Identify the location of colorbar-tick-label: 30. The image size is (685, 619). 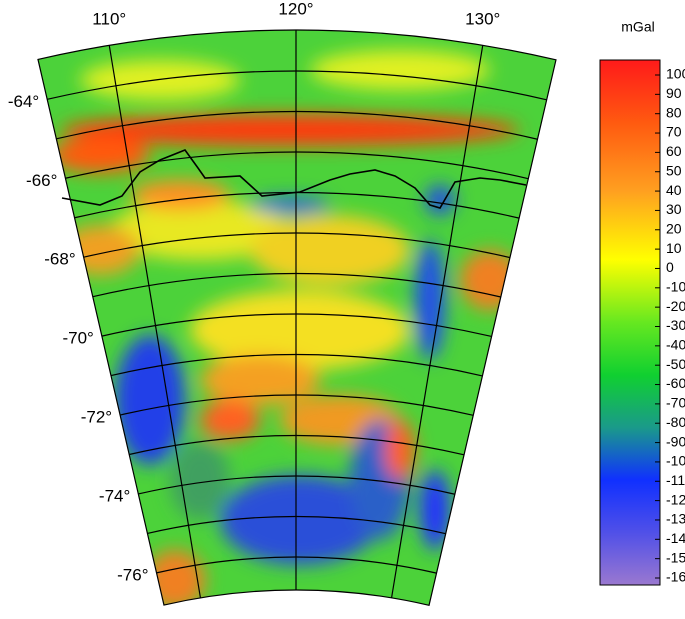
(674, 209).